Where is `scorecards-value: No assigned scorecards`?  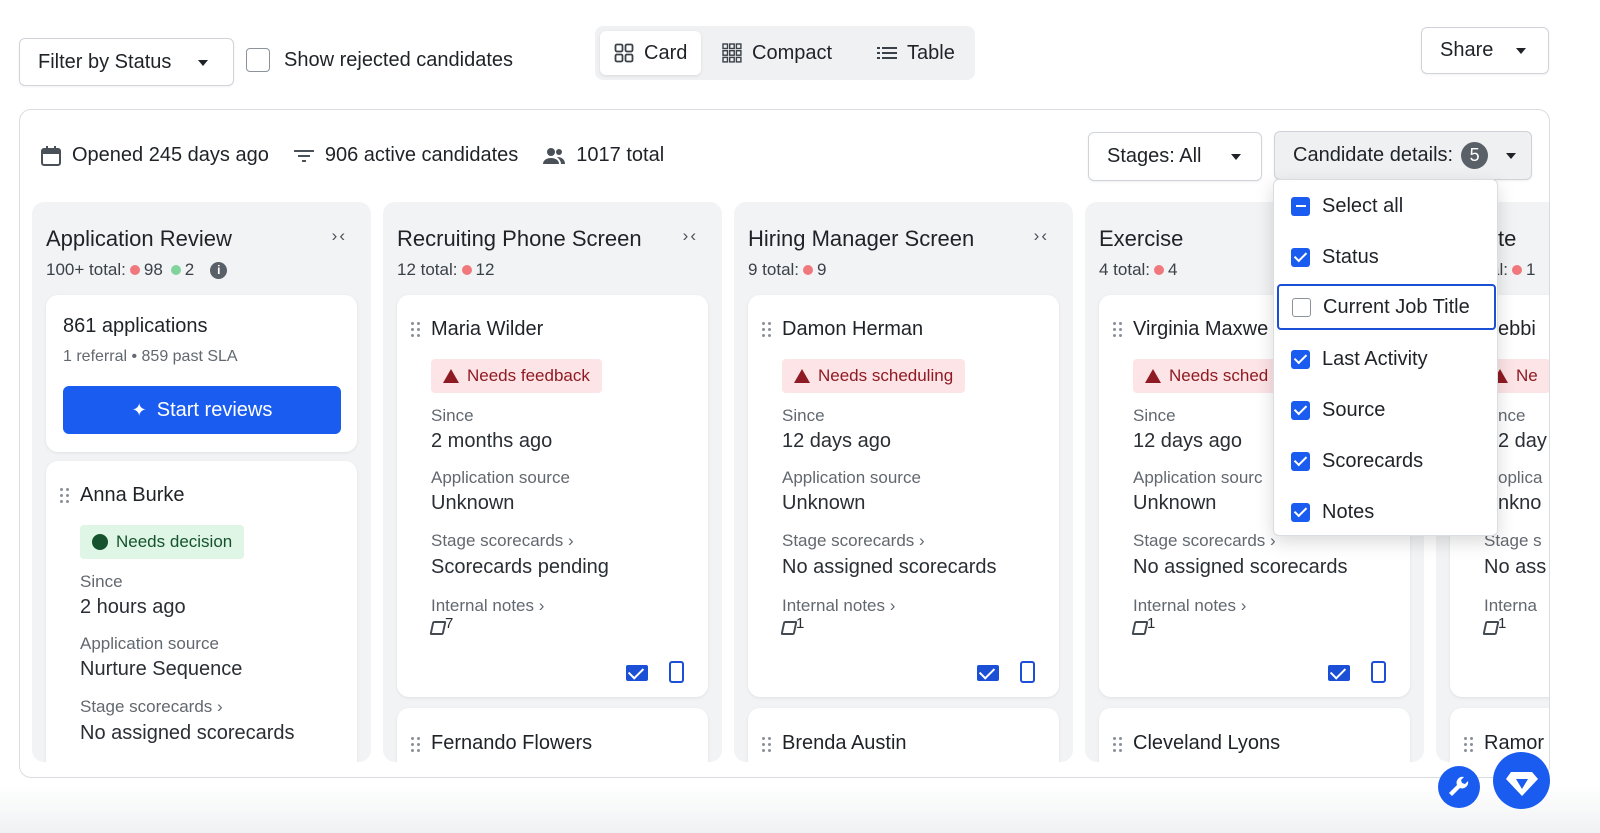
scorecards-value: No assigned scorecards is located at coordinates (187, 733).